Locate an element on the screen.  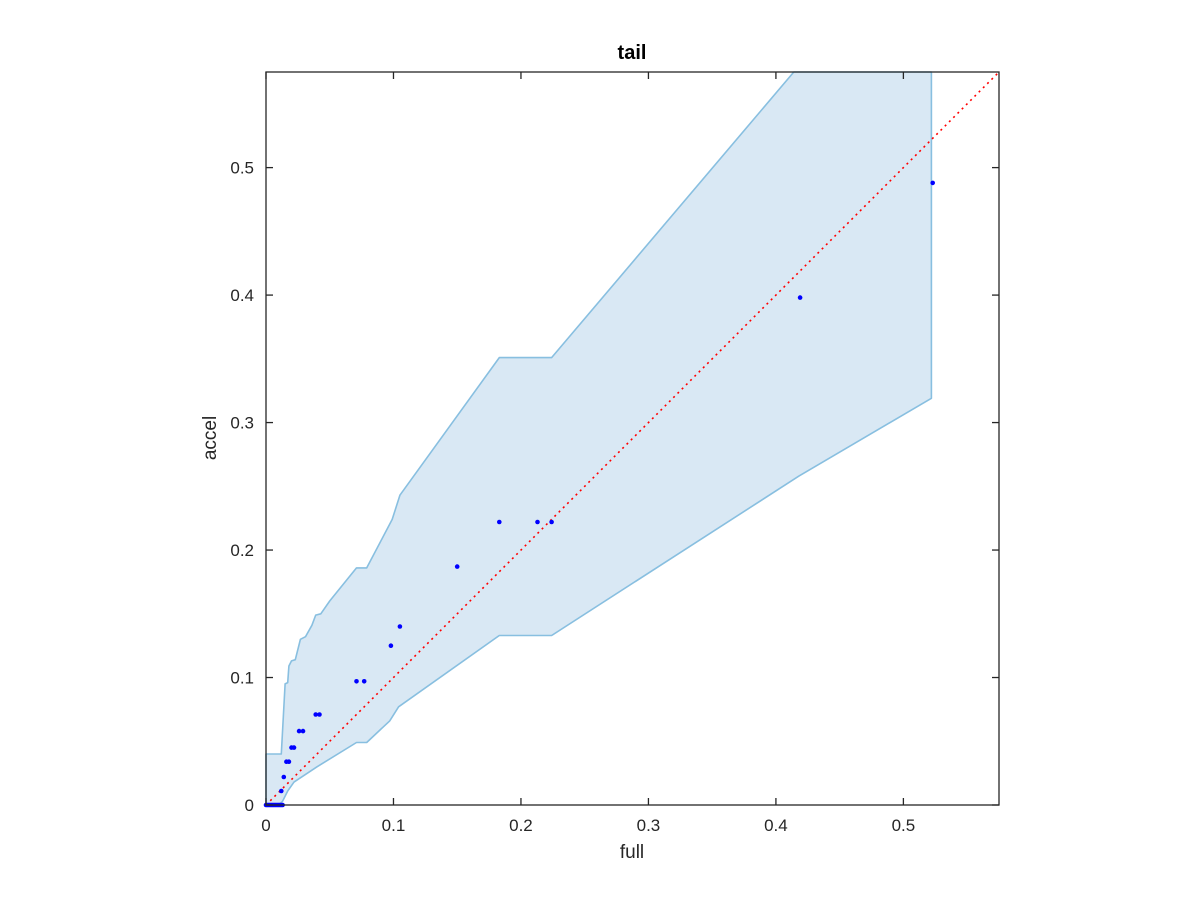
x-axis-label: full is located at coordinates (632, 852).